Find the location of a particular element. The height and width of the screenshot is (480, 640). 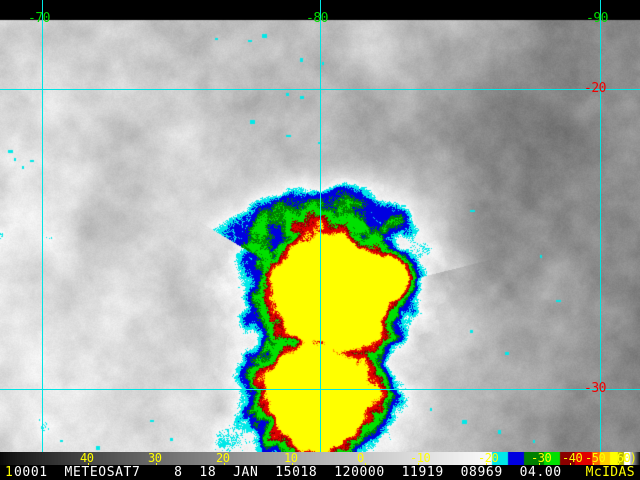

color-scale-tick-minus30: -30 is located at coordinates (541, 458).